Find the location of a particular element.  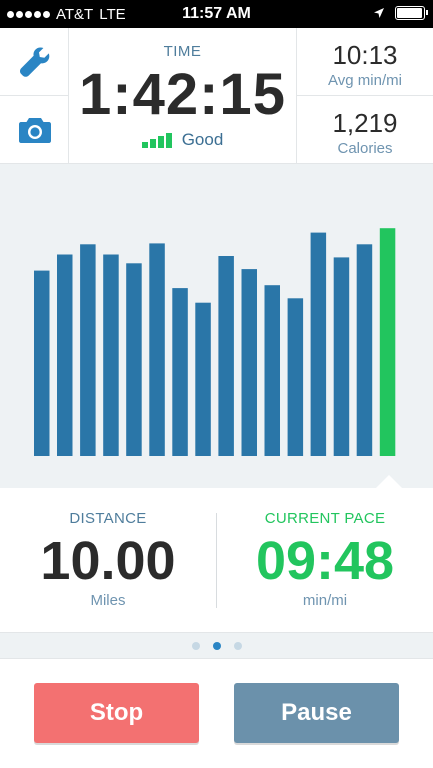

time-panel: TIME 1:42:15 Good is located at coordinates (183, 96).